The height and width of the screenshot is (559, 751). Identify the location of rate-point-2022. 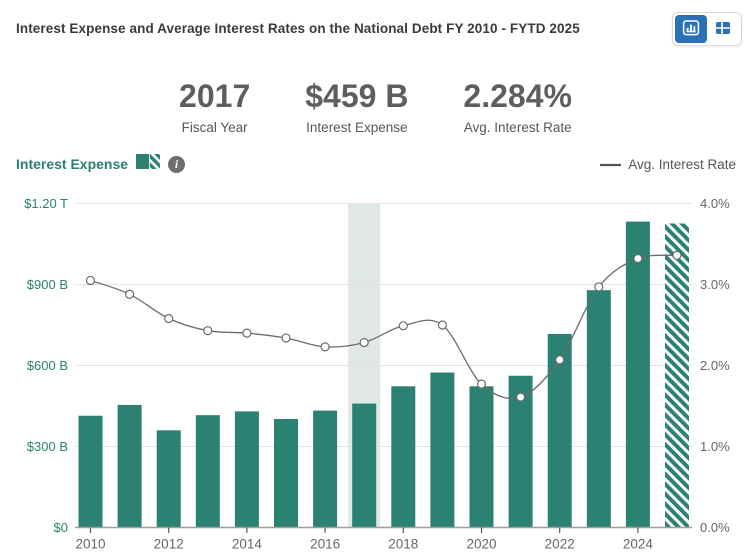
(560, 360).